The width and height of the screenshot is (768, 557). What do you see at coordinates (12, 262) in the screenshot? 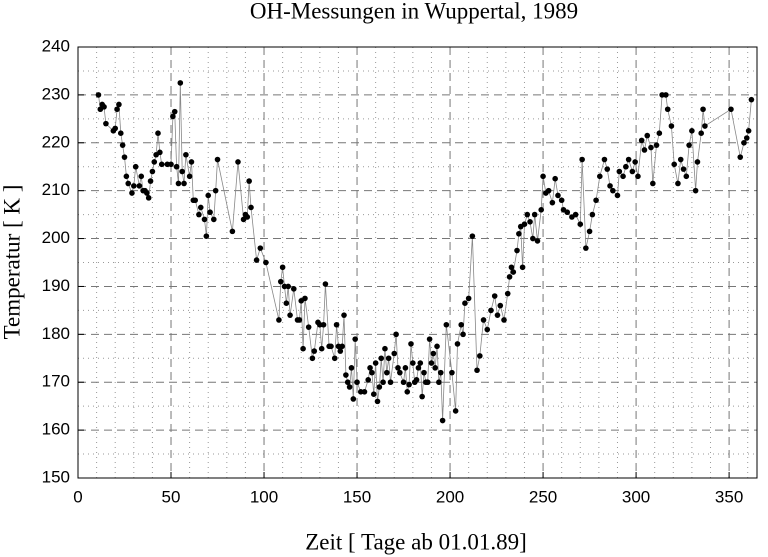
I see `y-axis-label: Temperatur [ K ]` at bounding box center [12, 262].